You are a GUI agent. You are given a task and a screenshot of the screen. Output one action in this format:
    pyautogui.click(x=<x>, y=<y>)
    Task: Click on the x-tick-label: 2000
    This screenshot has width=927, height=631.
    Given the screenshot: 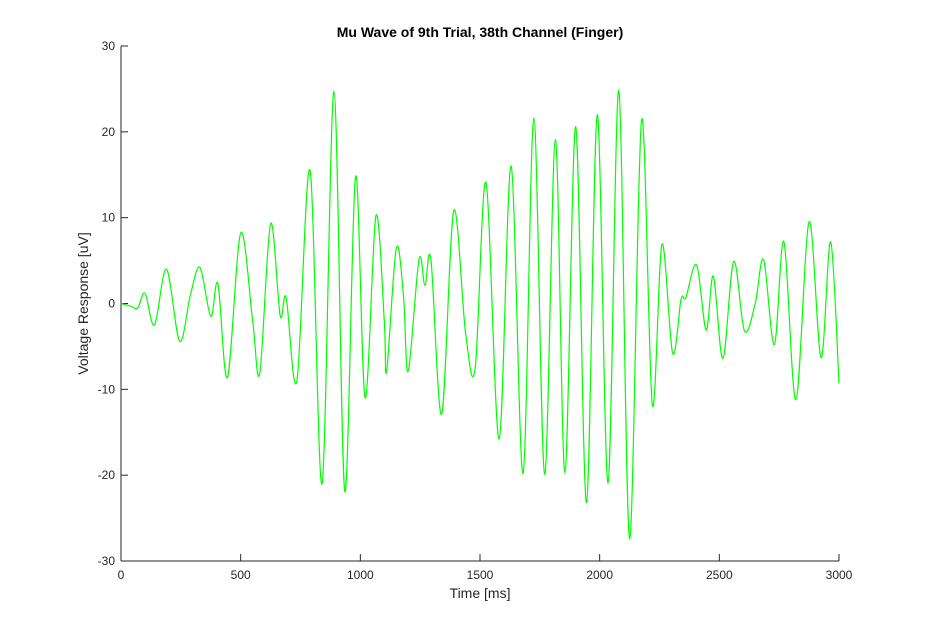 What is the action you would take?
    pyautogui.click(x=599, y=575)
    